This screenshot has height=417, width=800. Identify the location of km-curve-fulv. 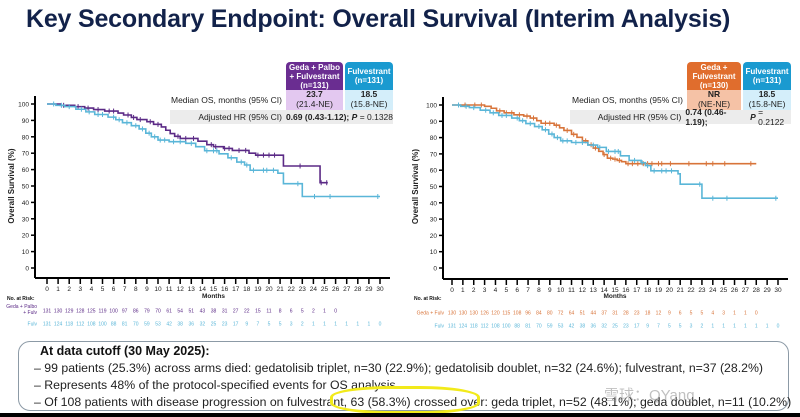
(615, 152).